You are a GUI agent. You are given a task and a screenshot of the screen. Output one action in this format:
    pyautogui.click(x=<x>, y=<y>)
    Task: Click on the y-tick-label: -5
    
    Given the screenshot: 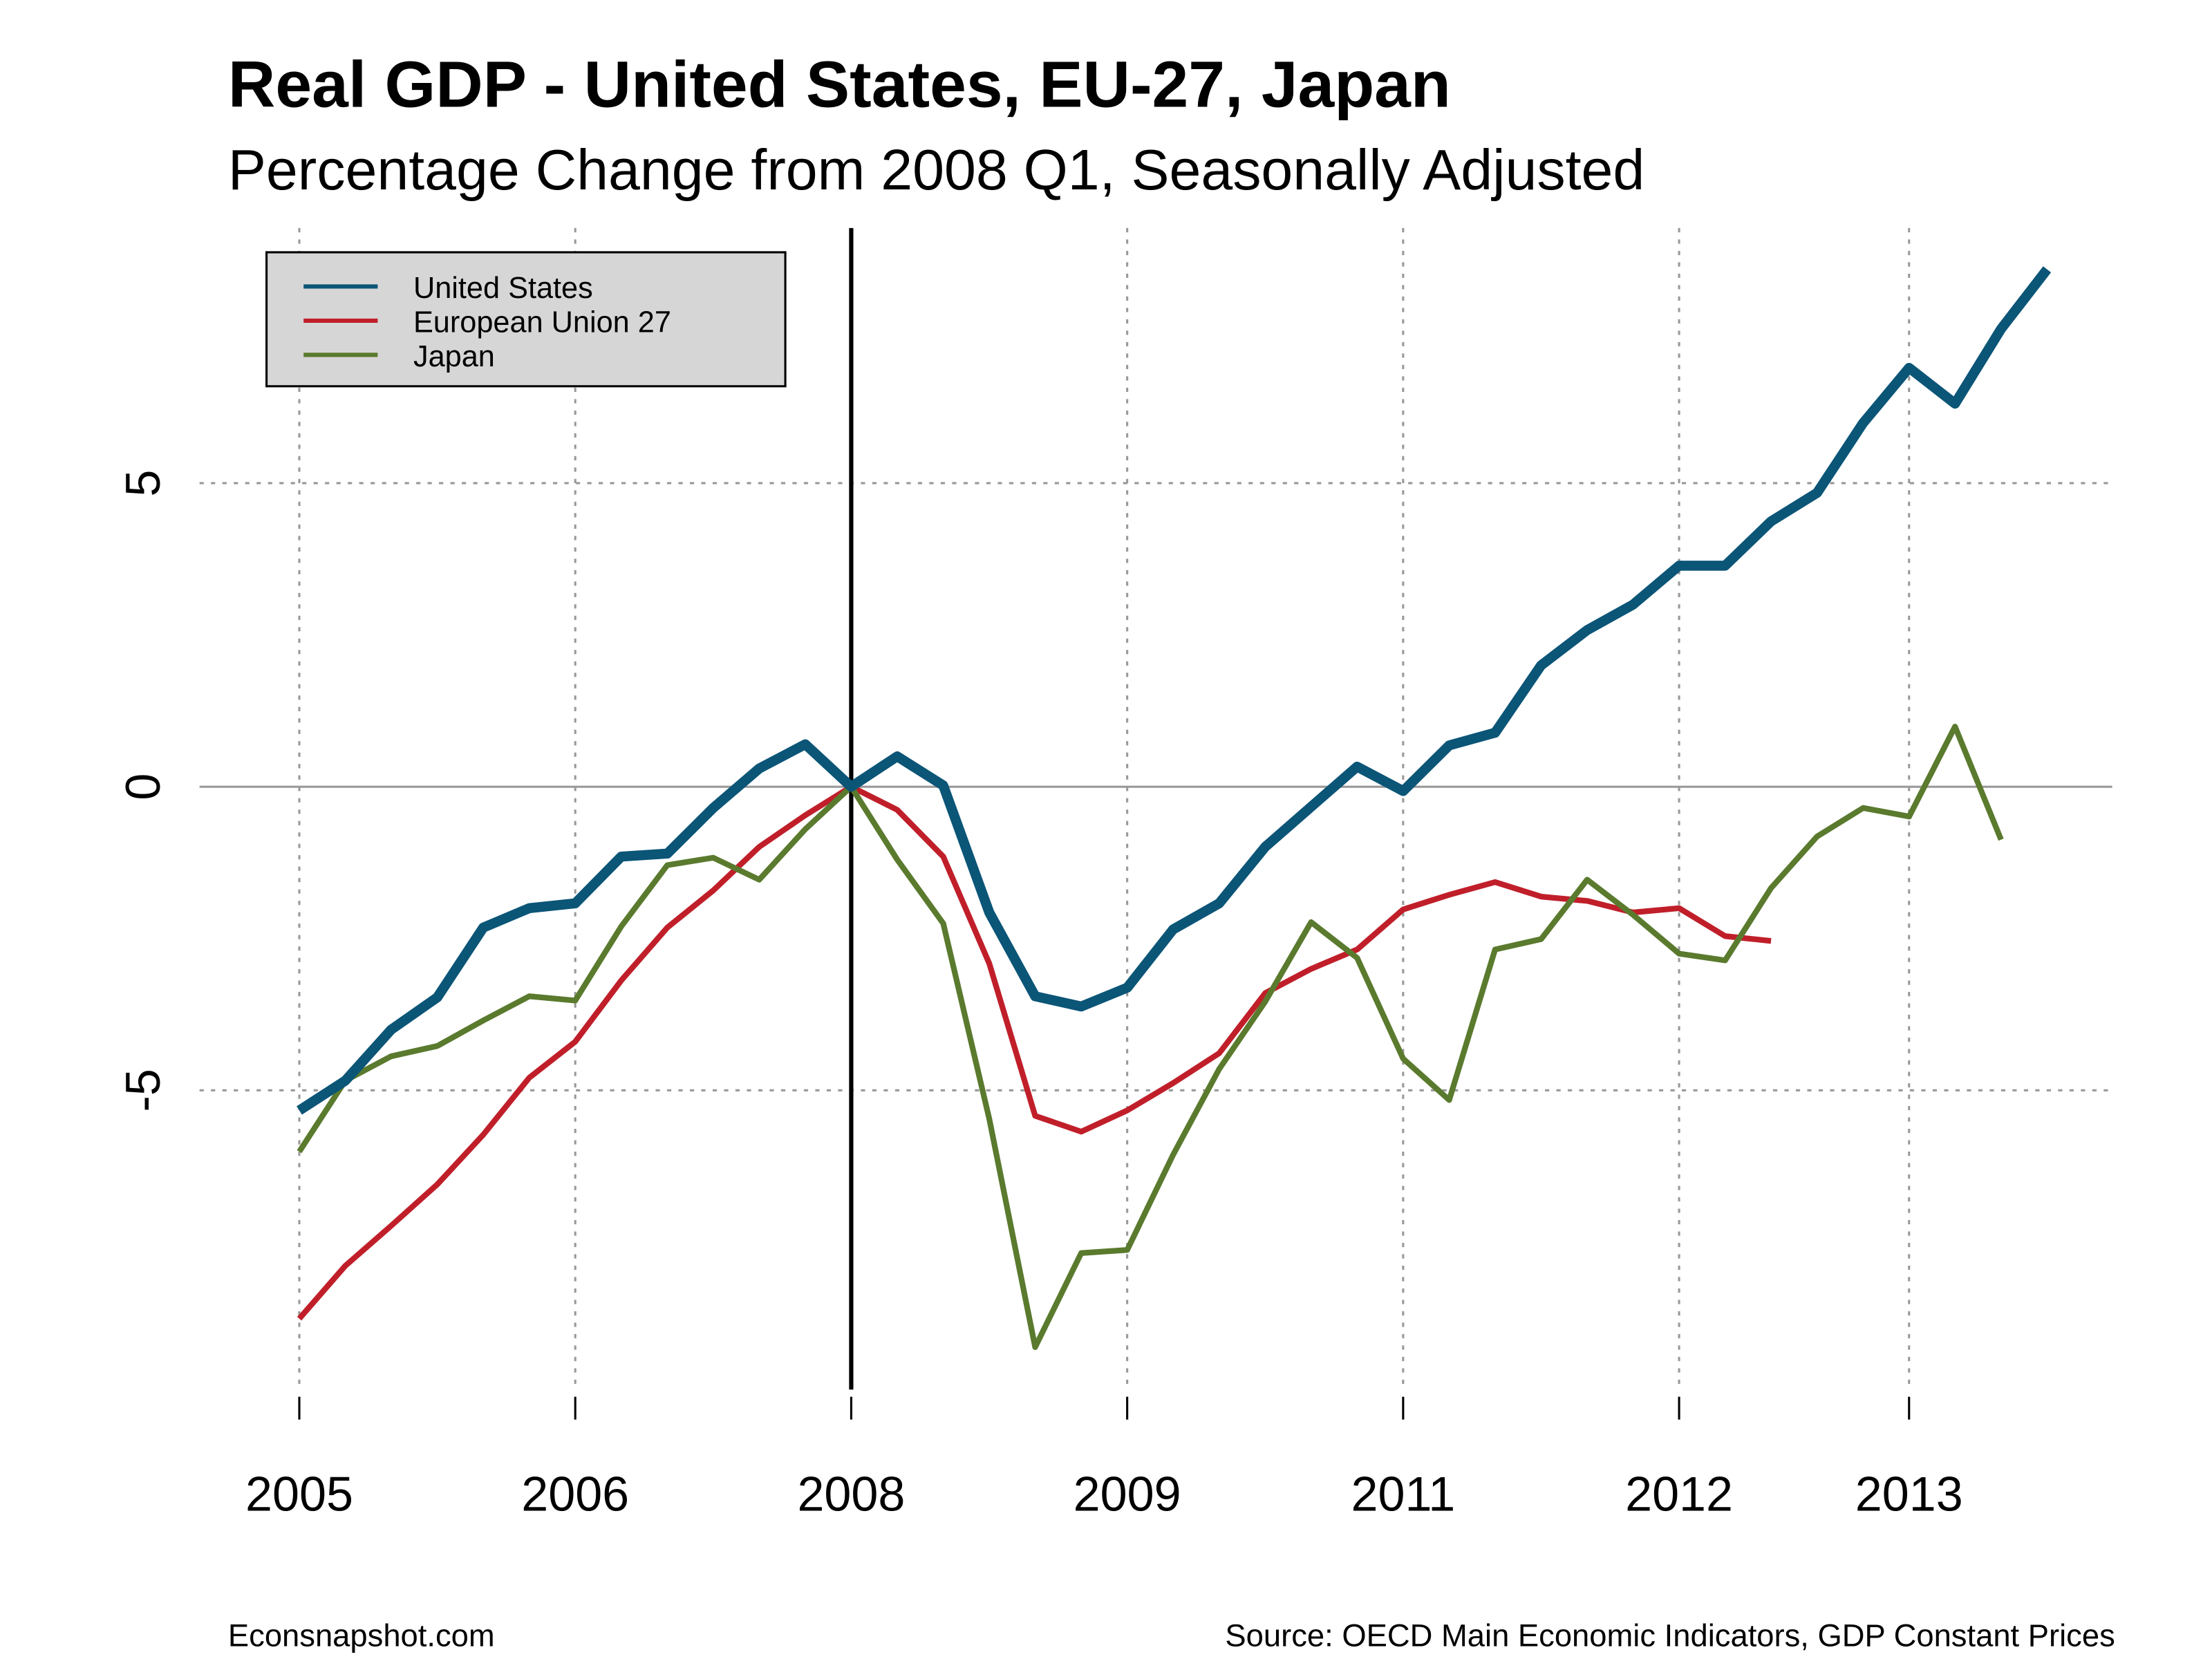 What is the action you would take?
    pyautogui.click(x=143, y=1090)
    